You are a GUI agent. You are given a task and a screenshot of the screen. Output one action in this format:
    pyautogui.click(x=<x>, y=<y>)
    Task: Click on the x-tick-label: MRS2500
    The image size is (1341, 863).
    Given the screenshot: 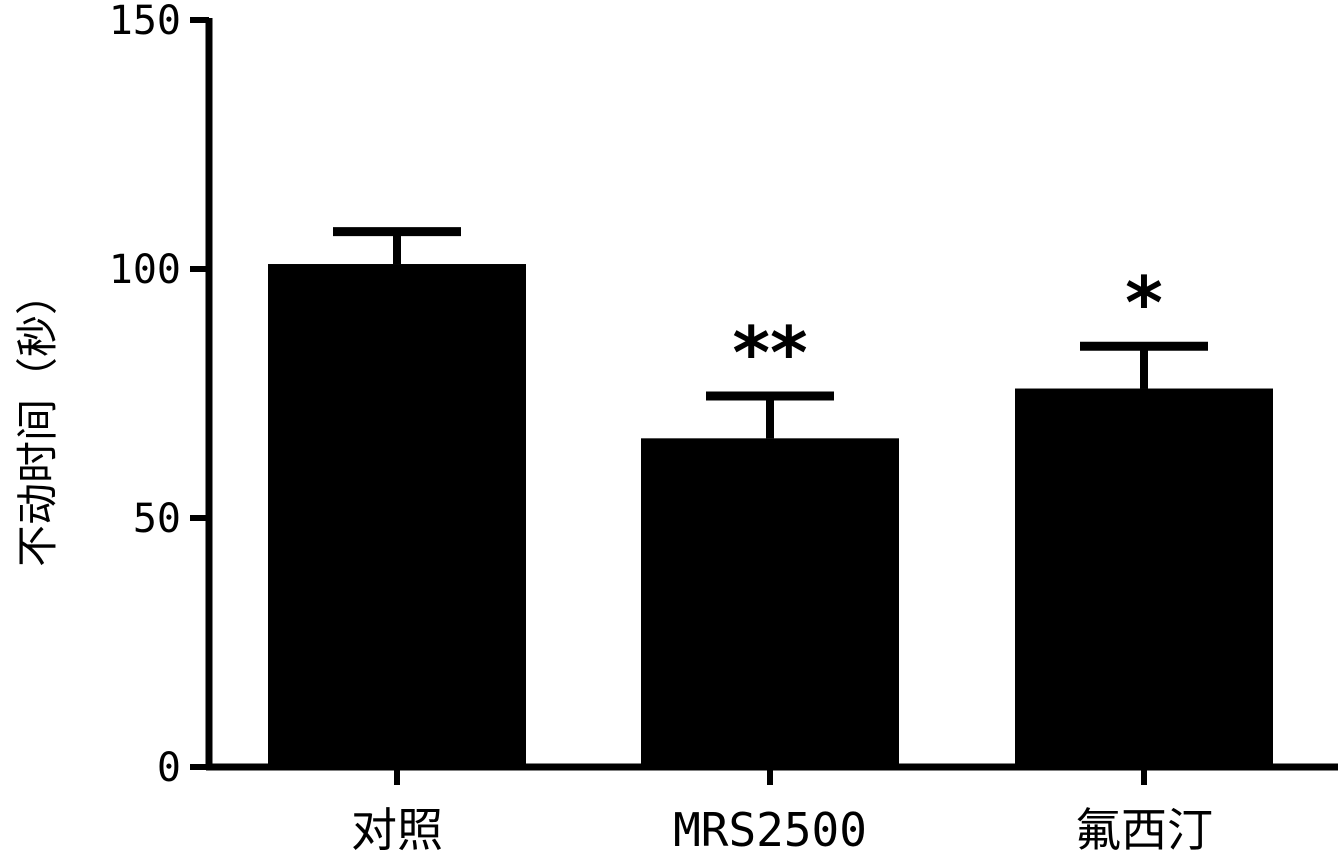 What is the action you would take?
    pyautogui.click(x=770, y=830)
    